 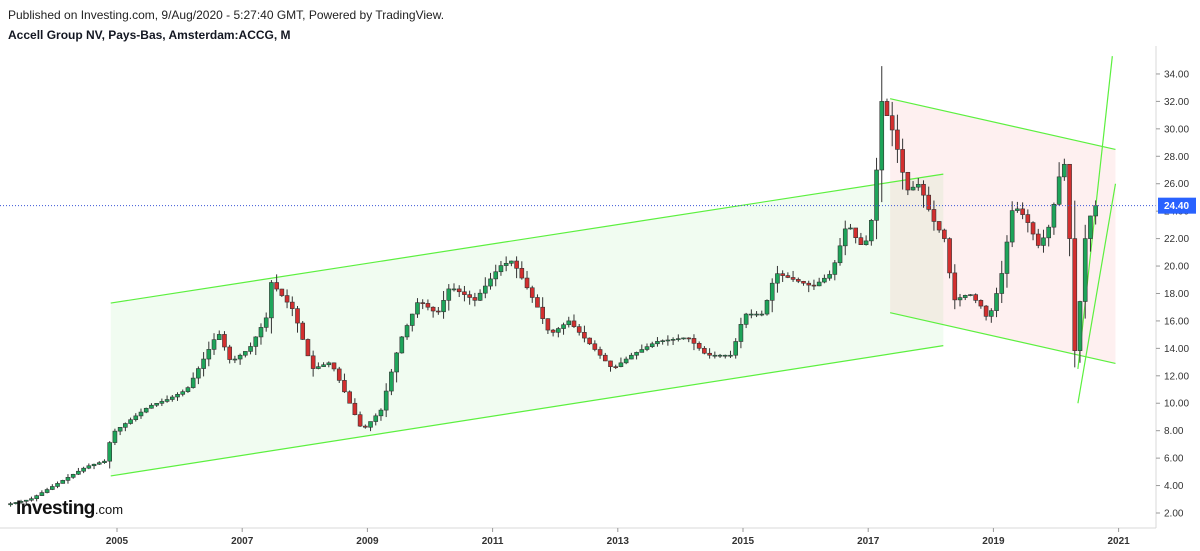 I want to click on y-tick-label: 8.00, so click(x=1174, y=431).